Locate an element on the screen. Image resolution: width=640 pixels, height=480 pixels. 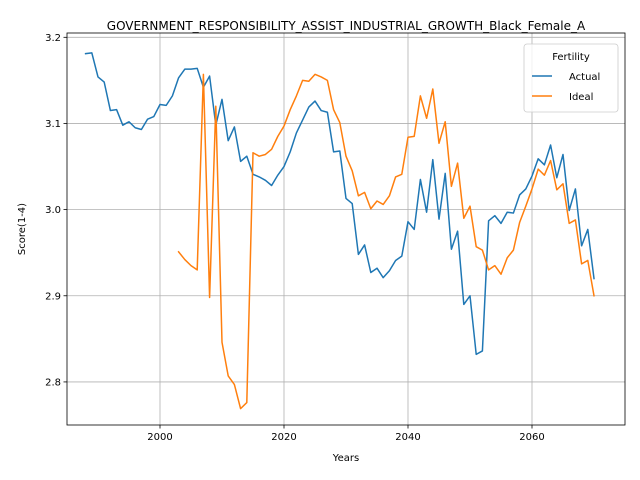
x-tick-label: 2000 is located at coordinates (159, 437).